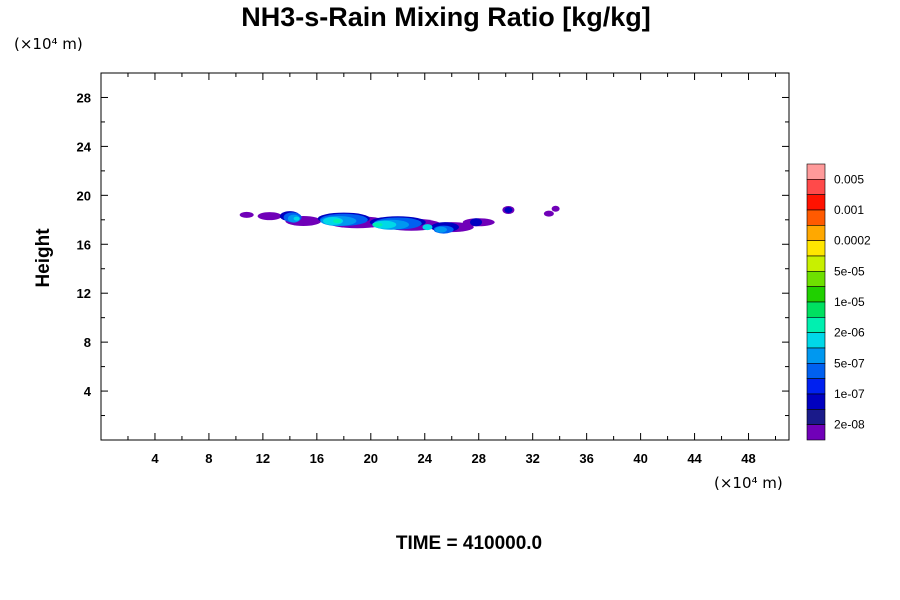  Describe the element at coordinates (43, 258) in the screenshot. I see `y-axis-label: Height` at that location.